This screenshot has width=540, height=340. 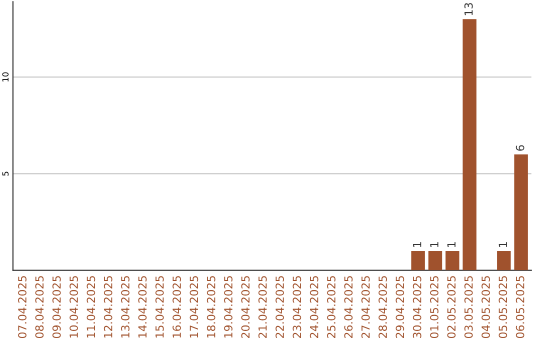 I want to click on x-tick-label: 18.04.2025, so click(x=211, y=307).